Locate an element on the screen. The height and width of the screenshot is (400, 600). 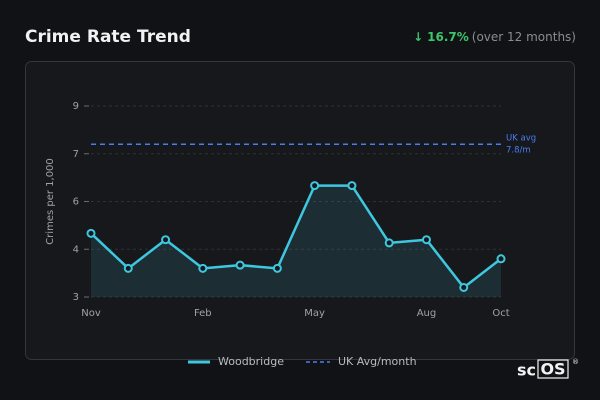
x-tick-label: May is located at coordinates (314, 313).